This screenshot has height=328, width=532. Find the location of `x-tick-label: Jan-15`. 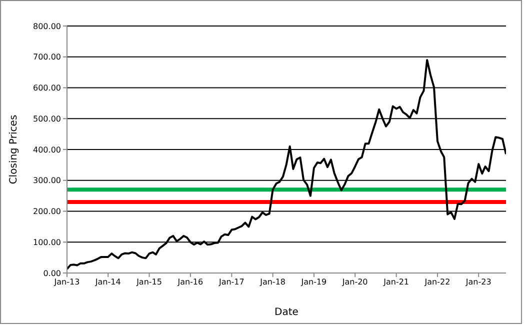

x-tick-label: Jan-15 is located at coordinates (149, 282).